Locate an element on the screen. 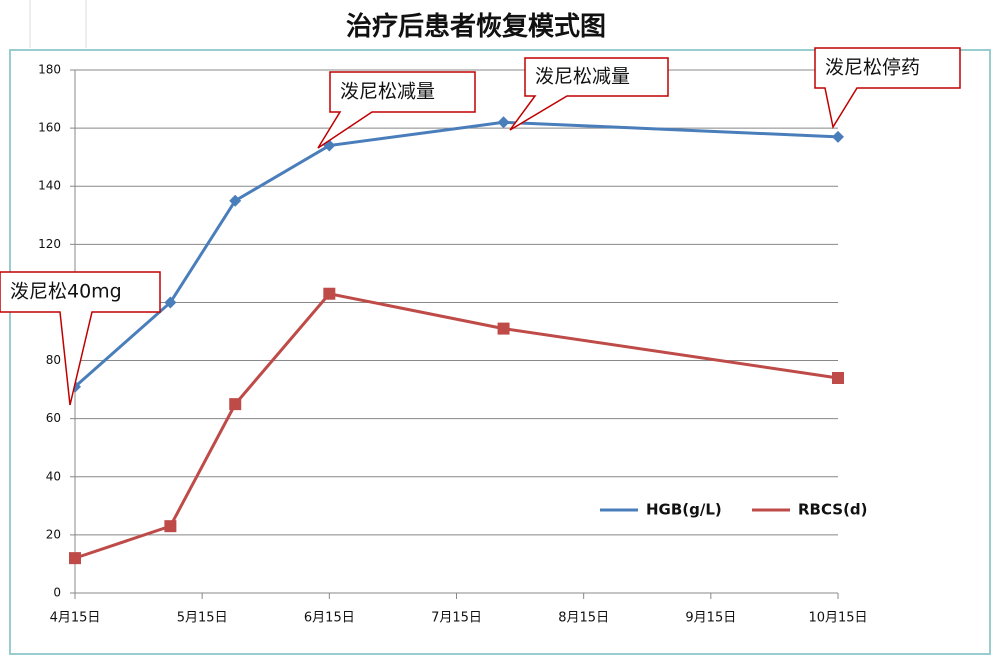 Image resolution: width=995 pixels, height=662 pixels. y-tick-label: 40 is located at coordinates (53, 476).